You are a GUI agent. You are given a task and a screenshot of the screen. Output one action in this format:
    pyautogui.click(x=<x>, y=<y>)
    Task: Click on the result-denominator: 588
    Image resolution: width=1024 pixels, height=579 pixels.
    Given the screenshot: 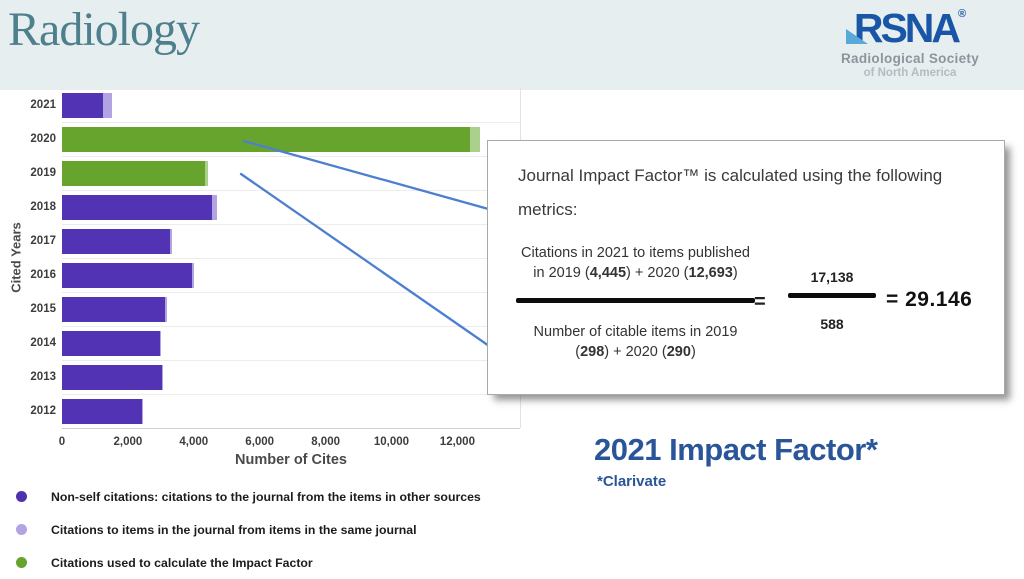 What is the action you would take?
    pyautogui.click(x=832, y=324)
    